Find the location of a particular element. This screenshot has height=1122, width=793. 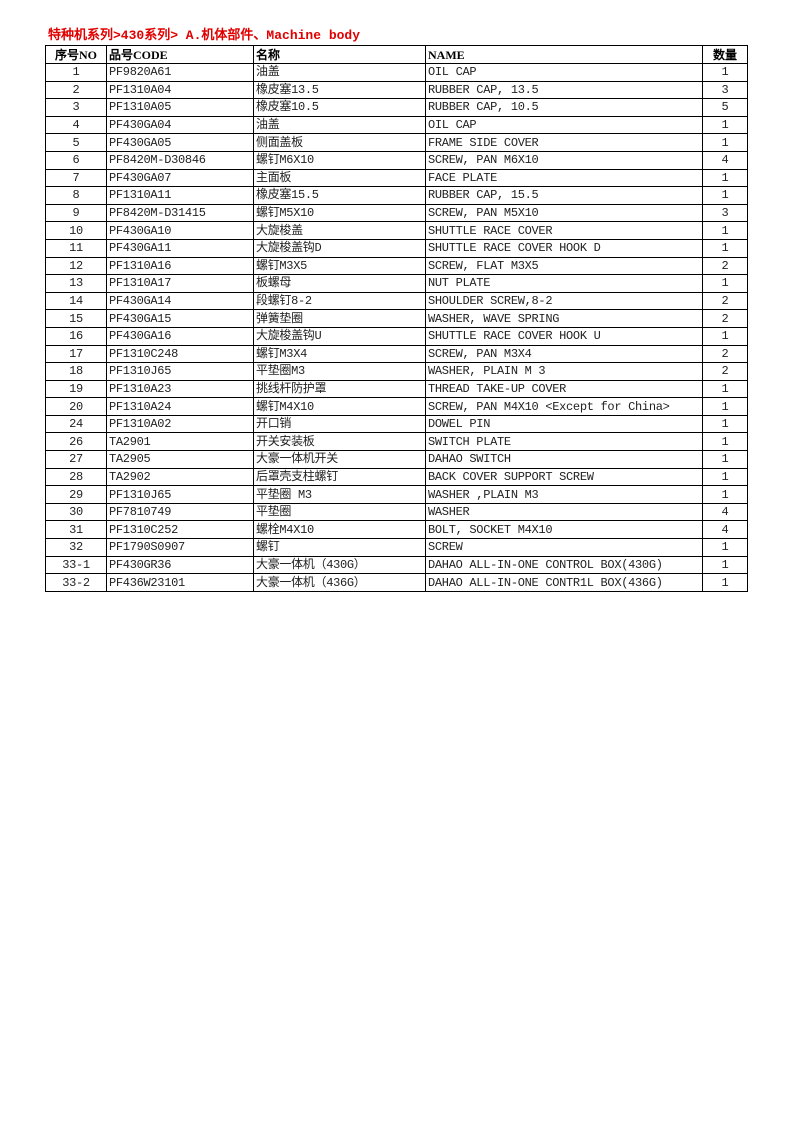

cell-code: PF1310A16 is located at coordinates (180, 266).